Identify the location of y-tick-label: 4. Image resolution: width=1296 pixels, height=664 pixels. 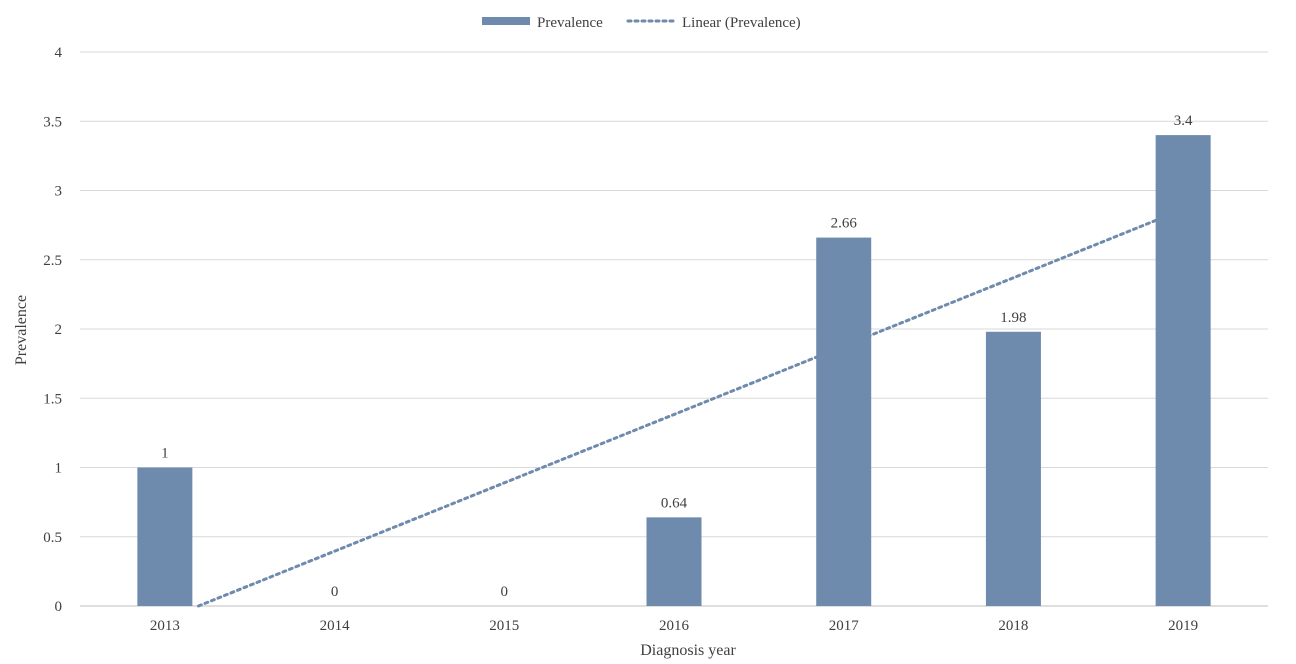
(59, 53).